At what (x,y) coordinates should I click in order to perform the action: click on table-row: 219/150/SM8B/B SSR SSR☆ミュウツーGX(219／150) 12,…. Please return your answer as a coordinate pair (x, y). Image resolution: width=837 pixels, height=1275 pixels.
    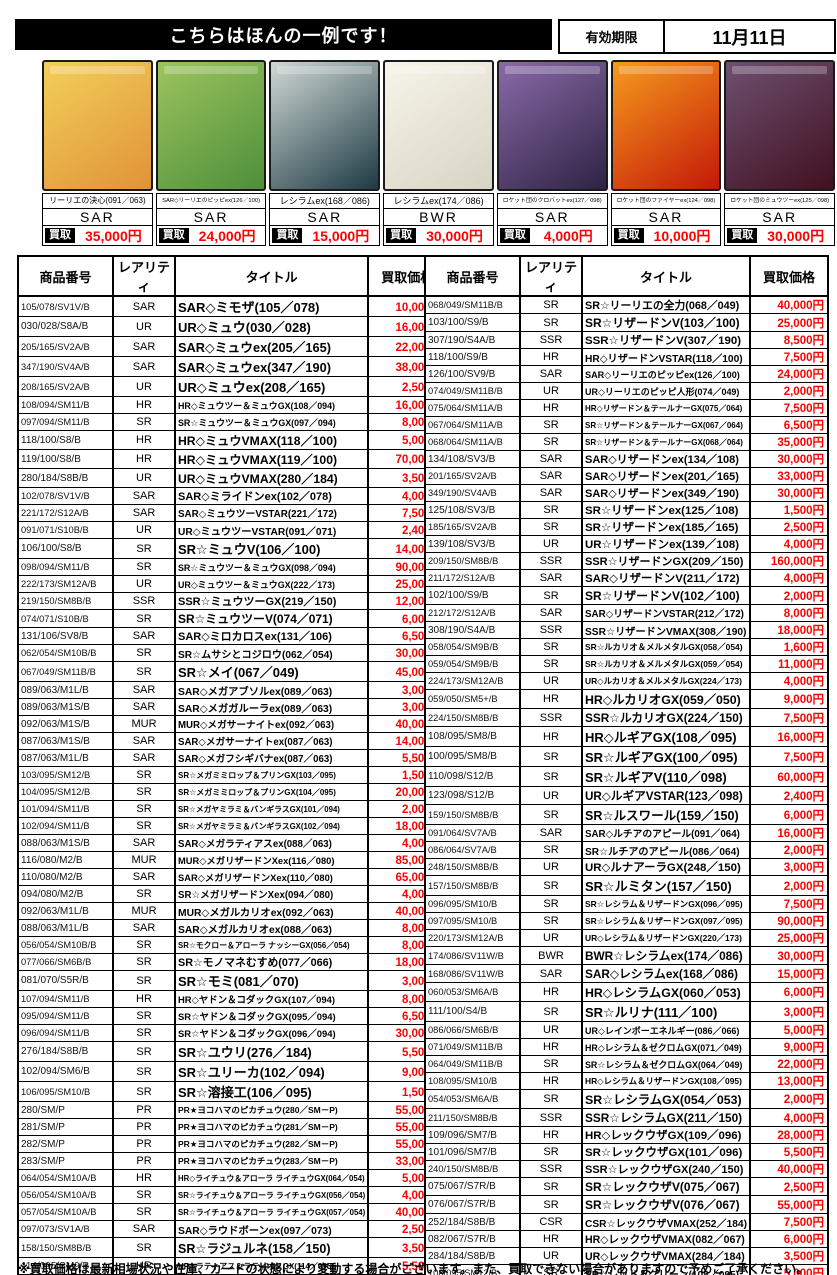
    Looking at the image, I should click on (232, 601).